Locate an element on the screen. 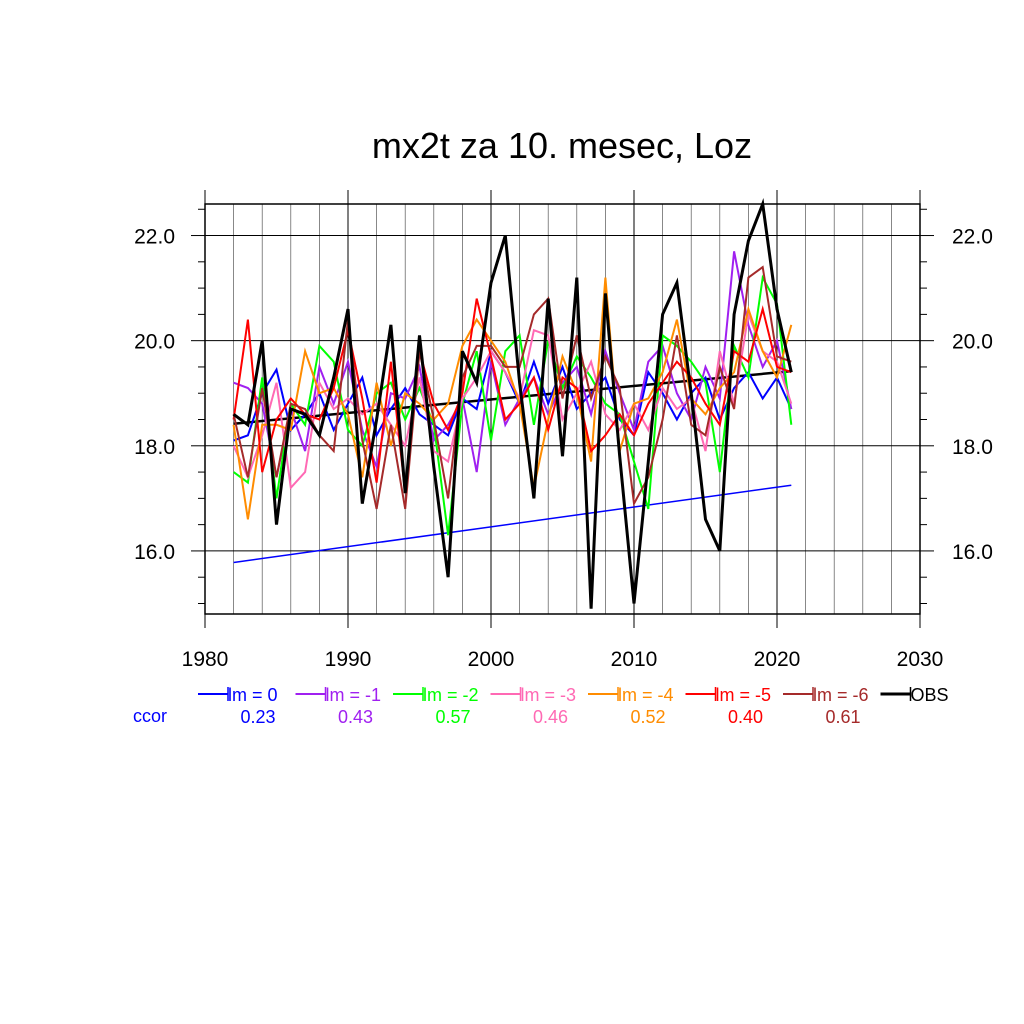 This screenshot has width=1024, height=1024. obs-trend-line is located at coordinates (512, 397).